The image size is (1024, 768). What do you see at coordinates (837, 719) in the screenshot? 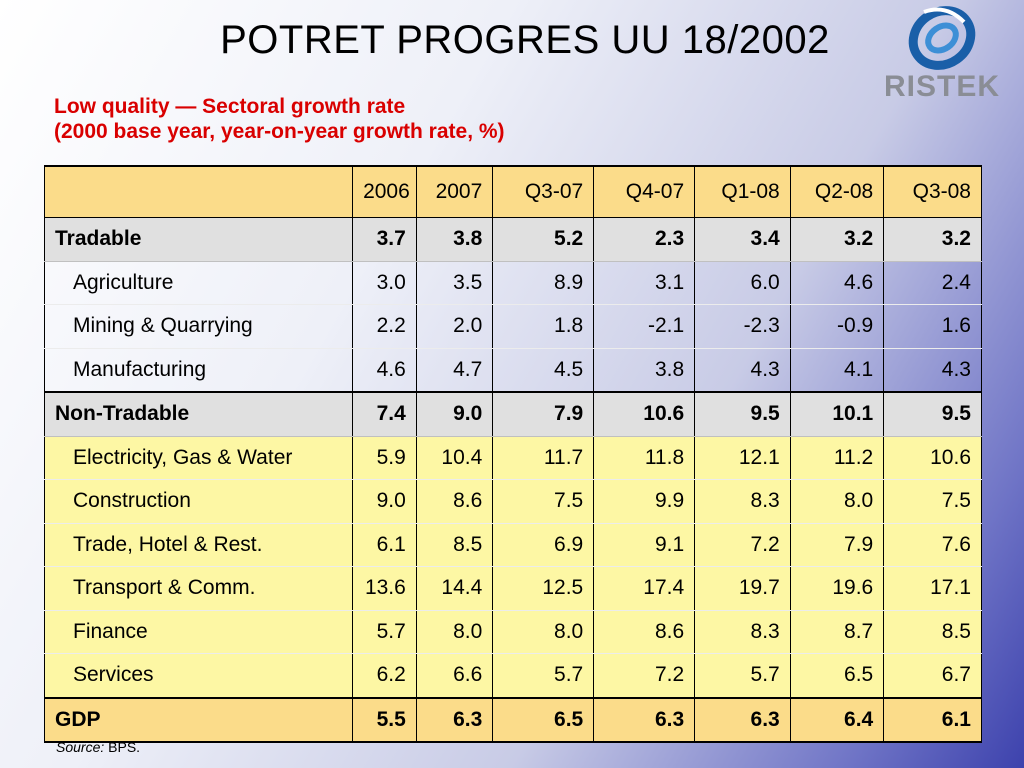
I see `table-cell: 6.4` at bounding box center [837, 719].